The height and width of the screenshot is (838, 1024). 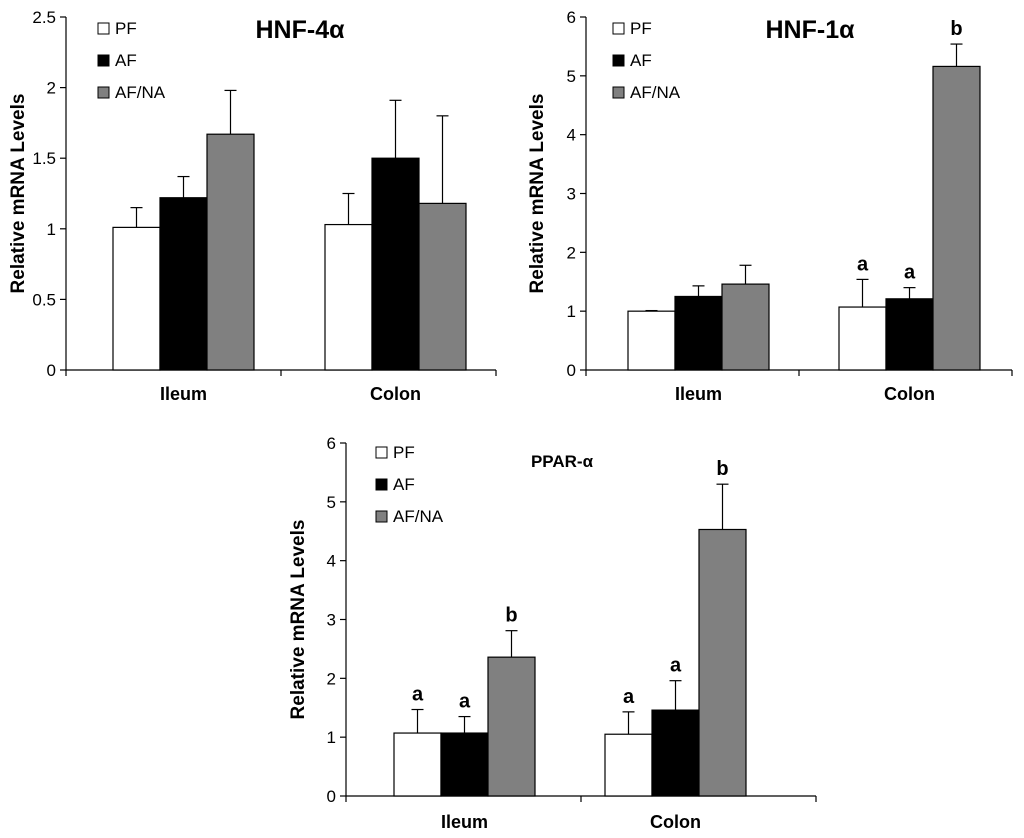 What do you see at coordinates (562, 461) in the screenshot?
I see `chart-title: PPAR-α` at bounding box center [562, 461].